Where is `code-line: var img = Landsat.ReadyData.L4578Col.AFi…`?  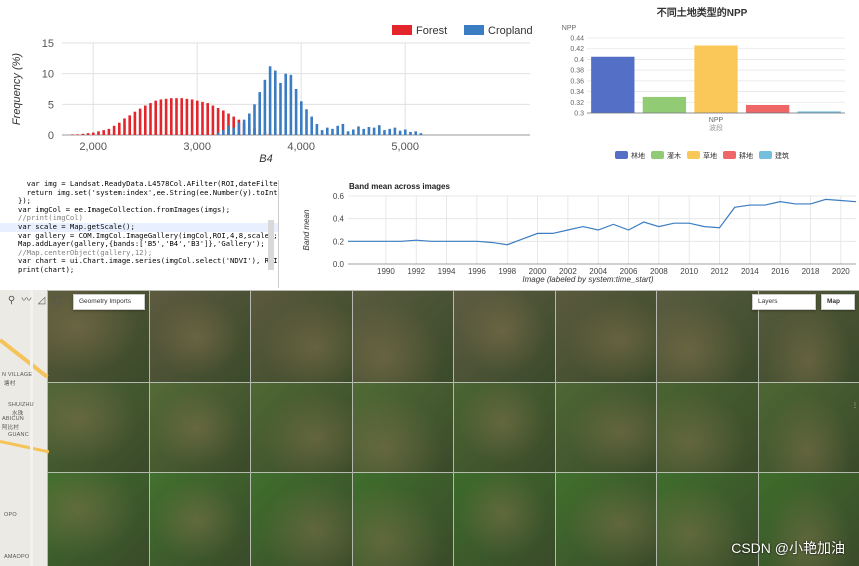
code-line: var img = Landsat.ReadyData.L4578Col.AFi… is located at coordinates (148, 184).